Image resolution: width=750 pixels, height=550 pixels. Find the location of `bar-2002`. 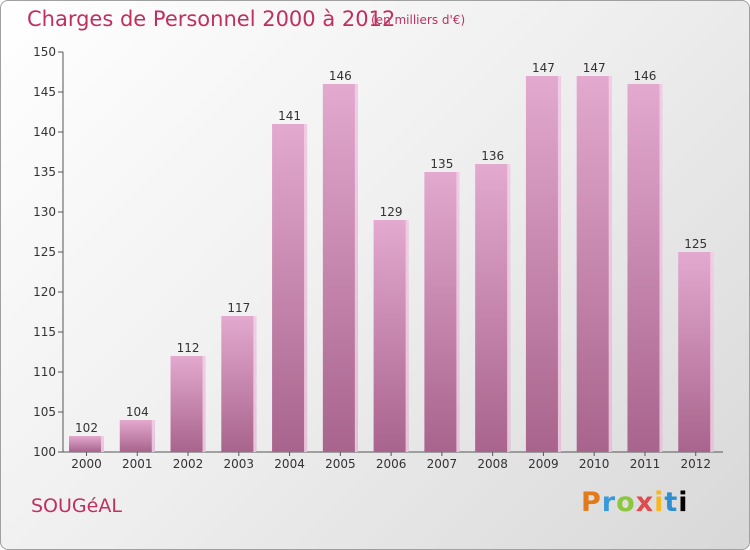

bar-2002 is located at coordinates (188, 404).